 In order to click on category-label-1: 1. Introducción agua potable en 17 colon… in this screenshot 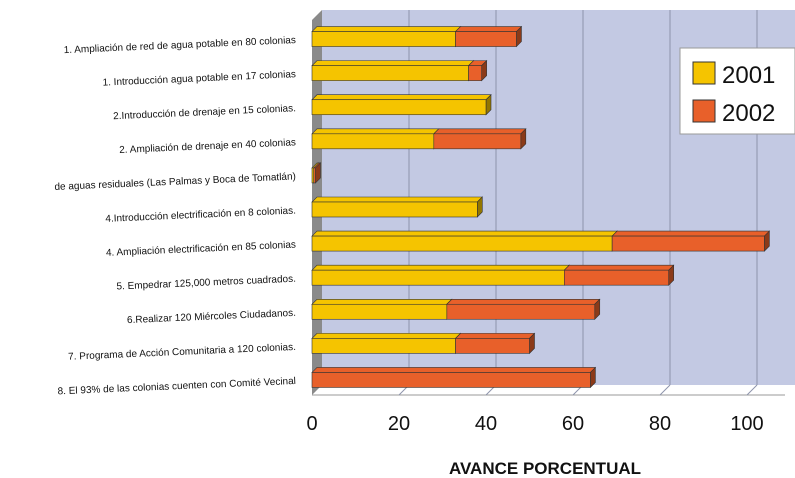, I will do `click(199, 78)`.